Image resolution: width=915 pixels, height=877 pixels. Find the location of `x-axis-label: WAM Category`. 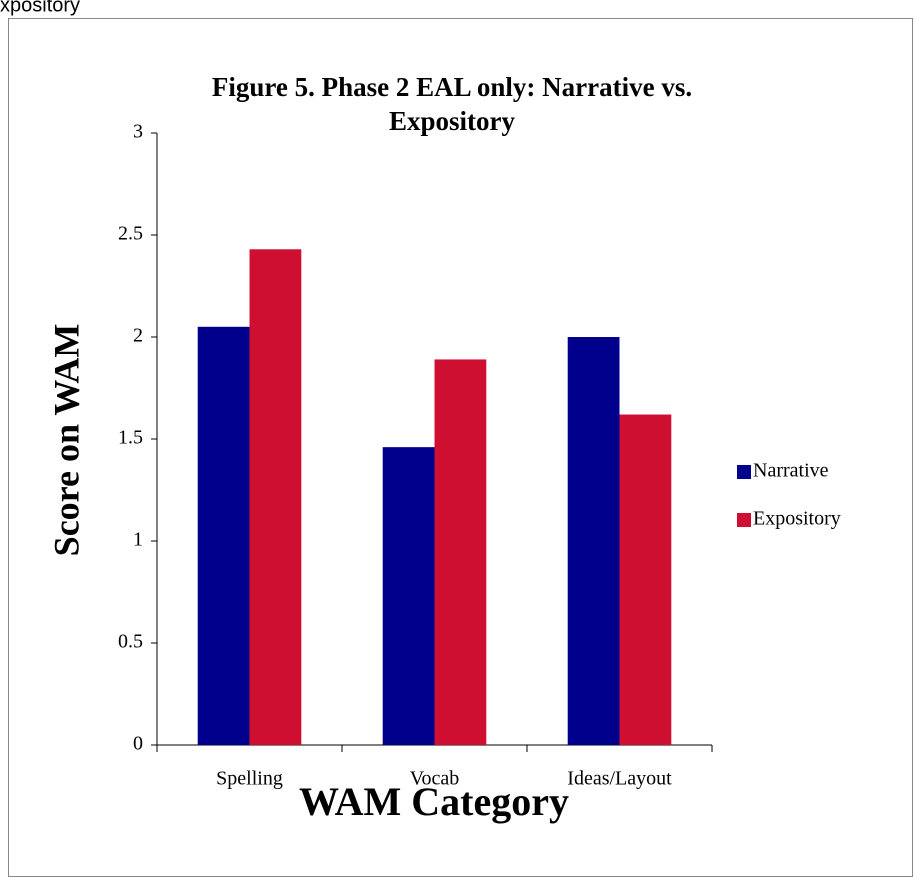

x-axis-label: WAM Category is located at coordinates (434, 801).